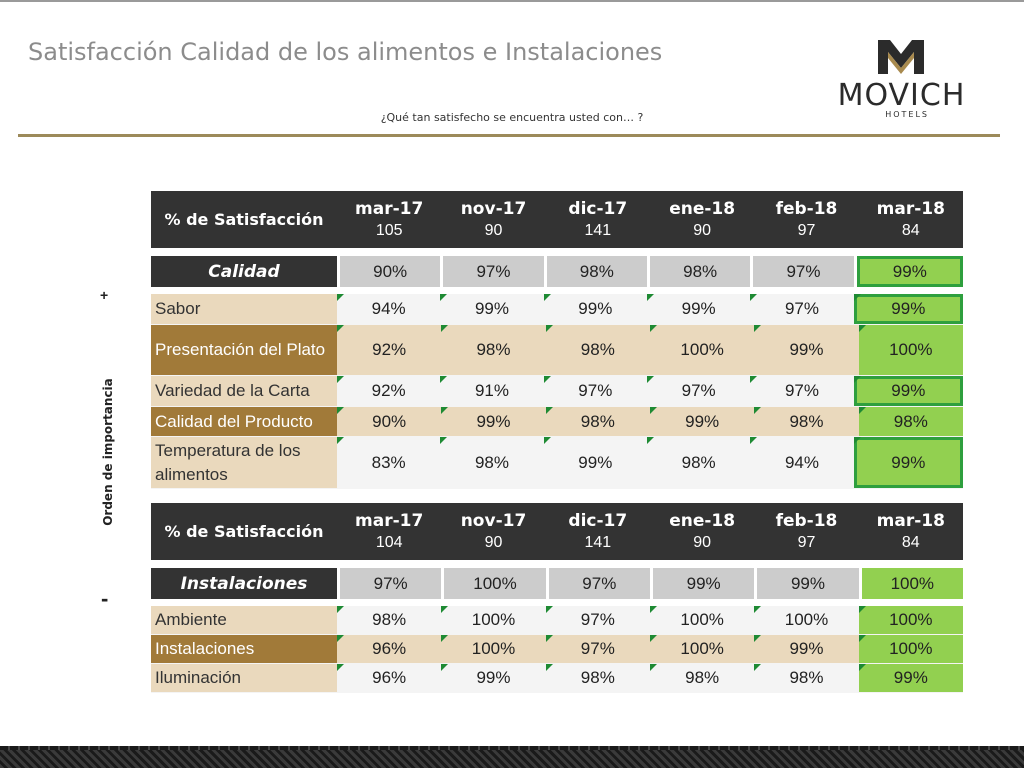 The height and width of the screenshot is (768, 1024). What do you see at coordinates (598, 542) in the screenshot?
I see `sample-size: 141` at bounding box center [598, 542].